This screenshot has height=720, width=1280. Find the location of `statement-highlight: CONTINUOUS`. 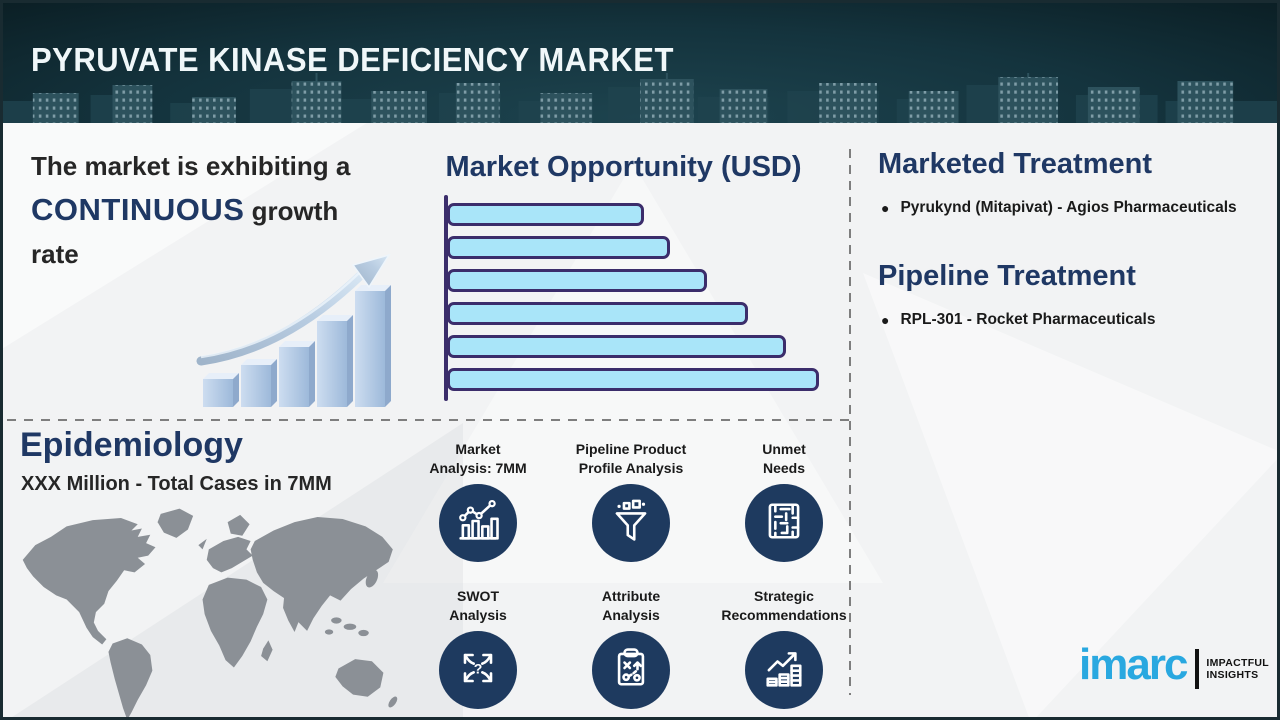

statement-highlight: CONTINUOUS is located at coordinates (138, 209).